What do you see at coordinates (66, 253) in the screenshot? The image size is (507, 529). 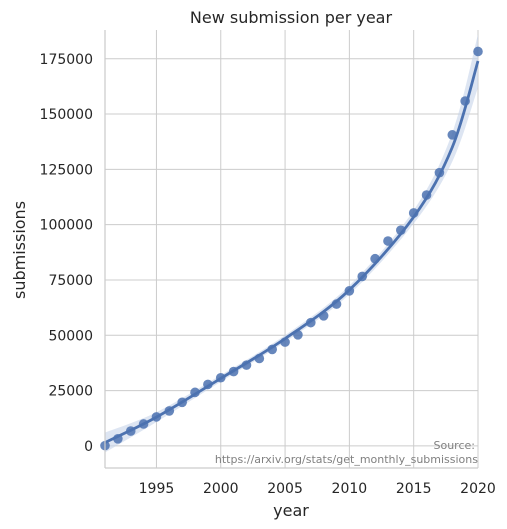 I see `y-tick-labels: 0 25000 50000 75000 100000 125000 150000 175000` at bounding box center [66, 253].